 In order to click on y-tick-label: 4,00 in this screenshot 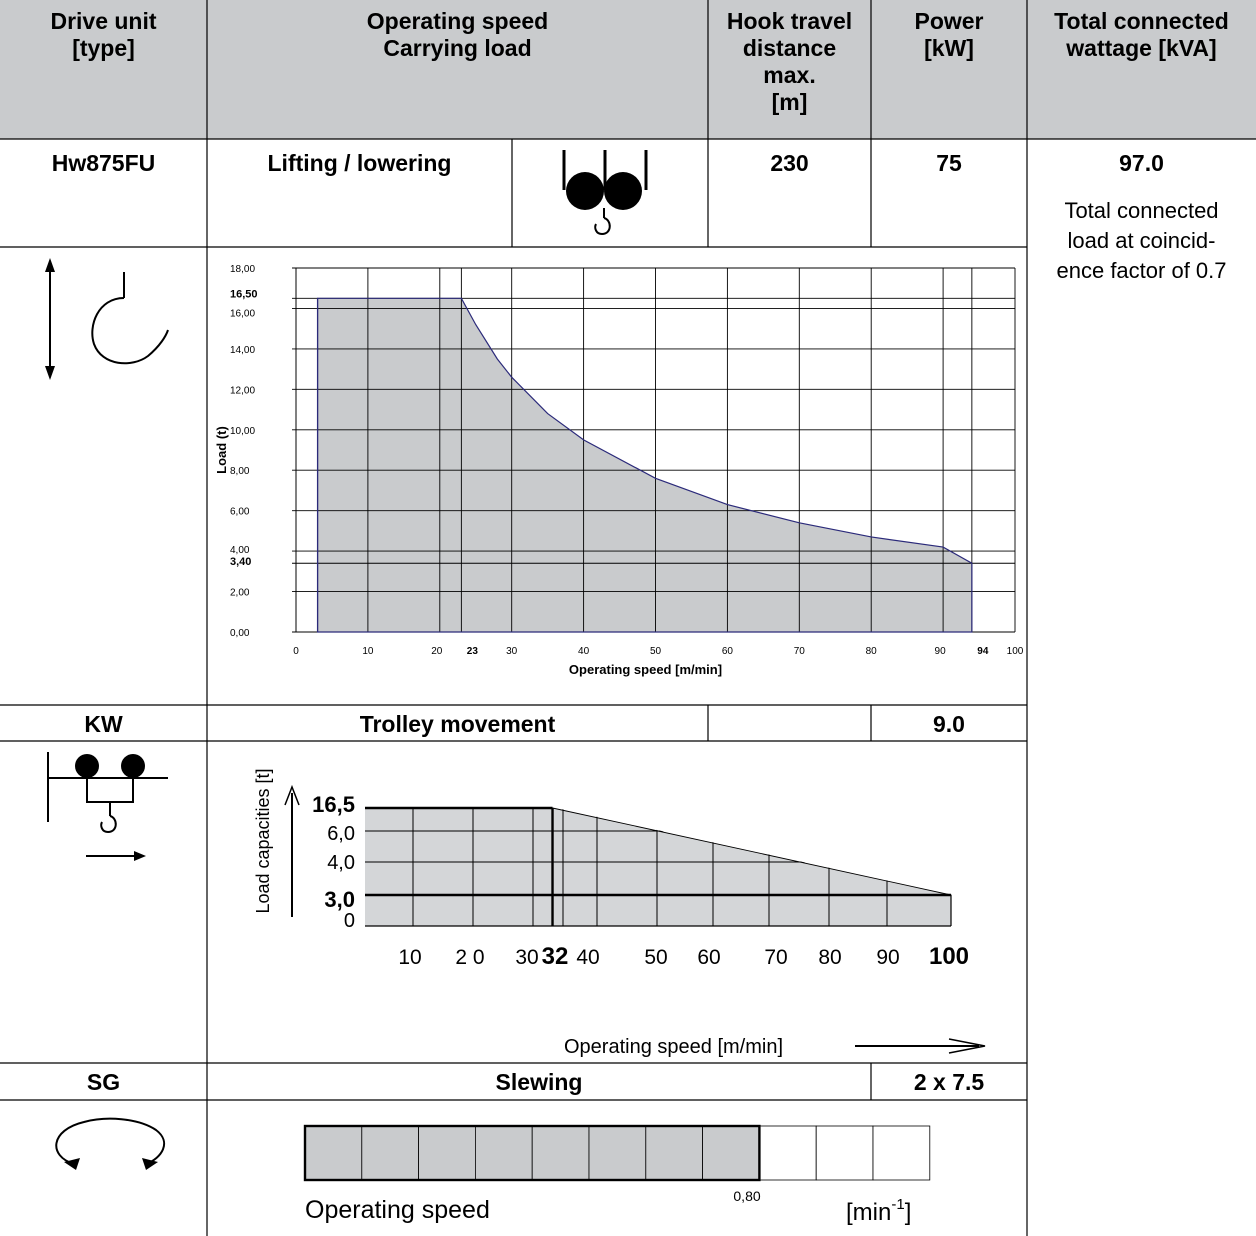, I will do `click(240, 550)`.